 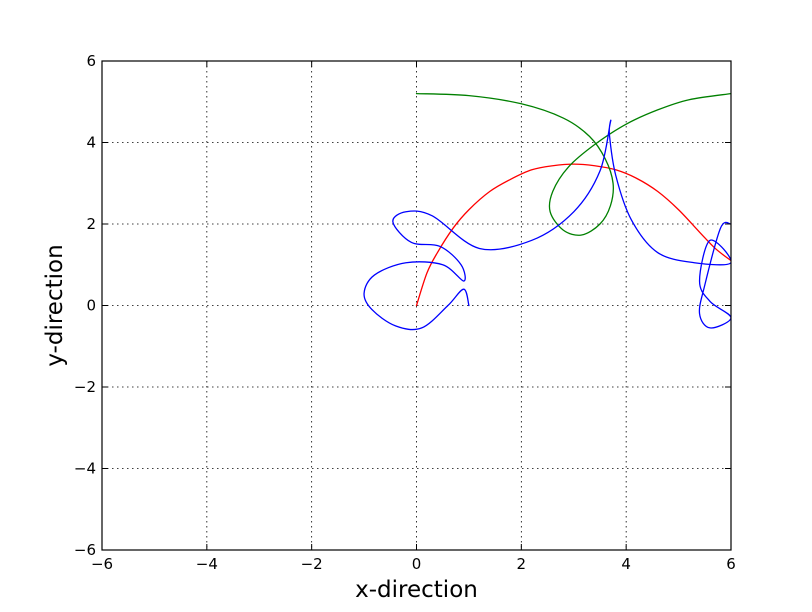 What do you see at coordinates (207, 564) in the screenshot?
I see `x-tick-label-1: −4` at bounding box center [207, 564].